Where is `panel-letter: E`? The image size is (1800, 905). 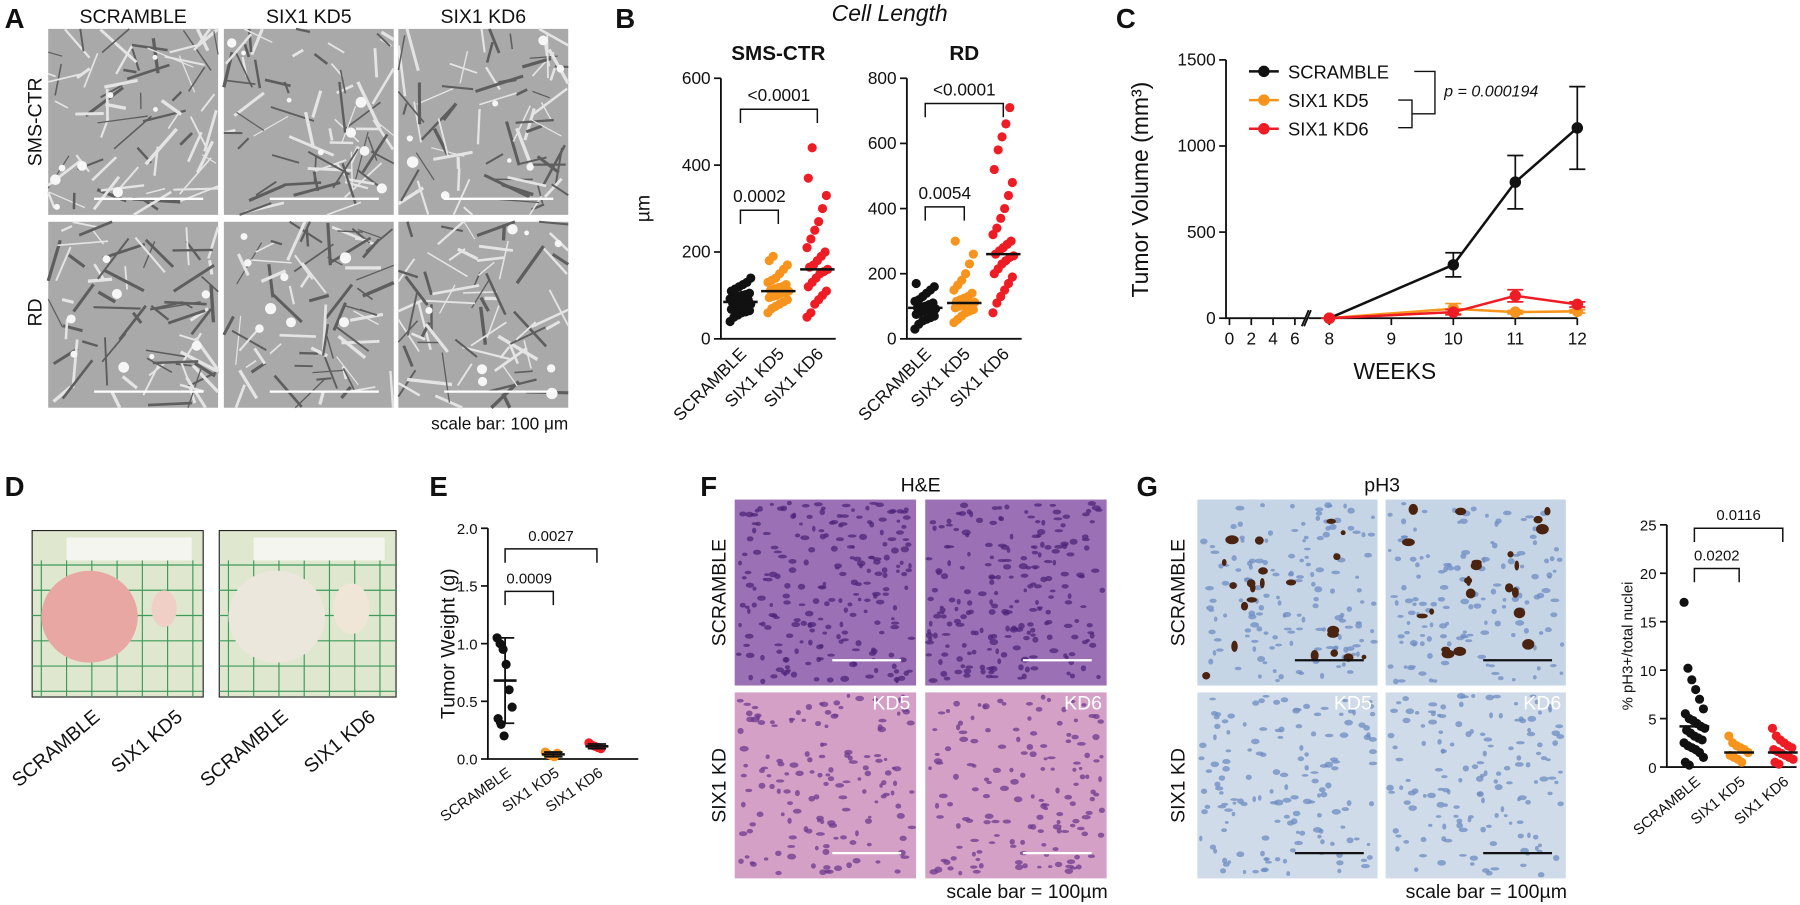
panel-letter: E is located at coordinates (438, 486).